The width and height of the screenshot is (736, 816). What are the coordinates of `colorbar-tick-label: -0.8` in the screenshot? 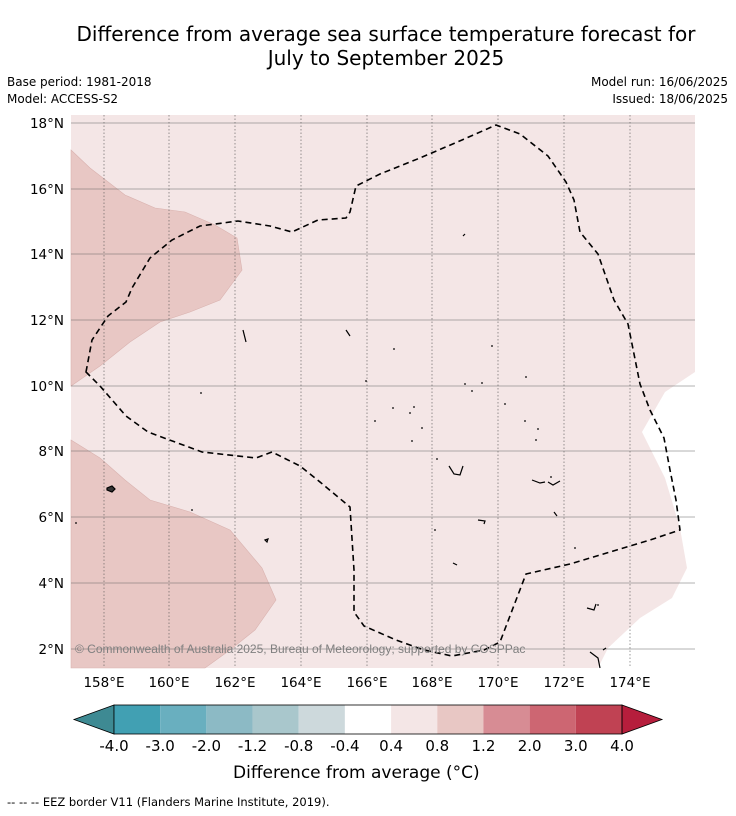 It's located at (298, 746).